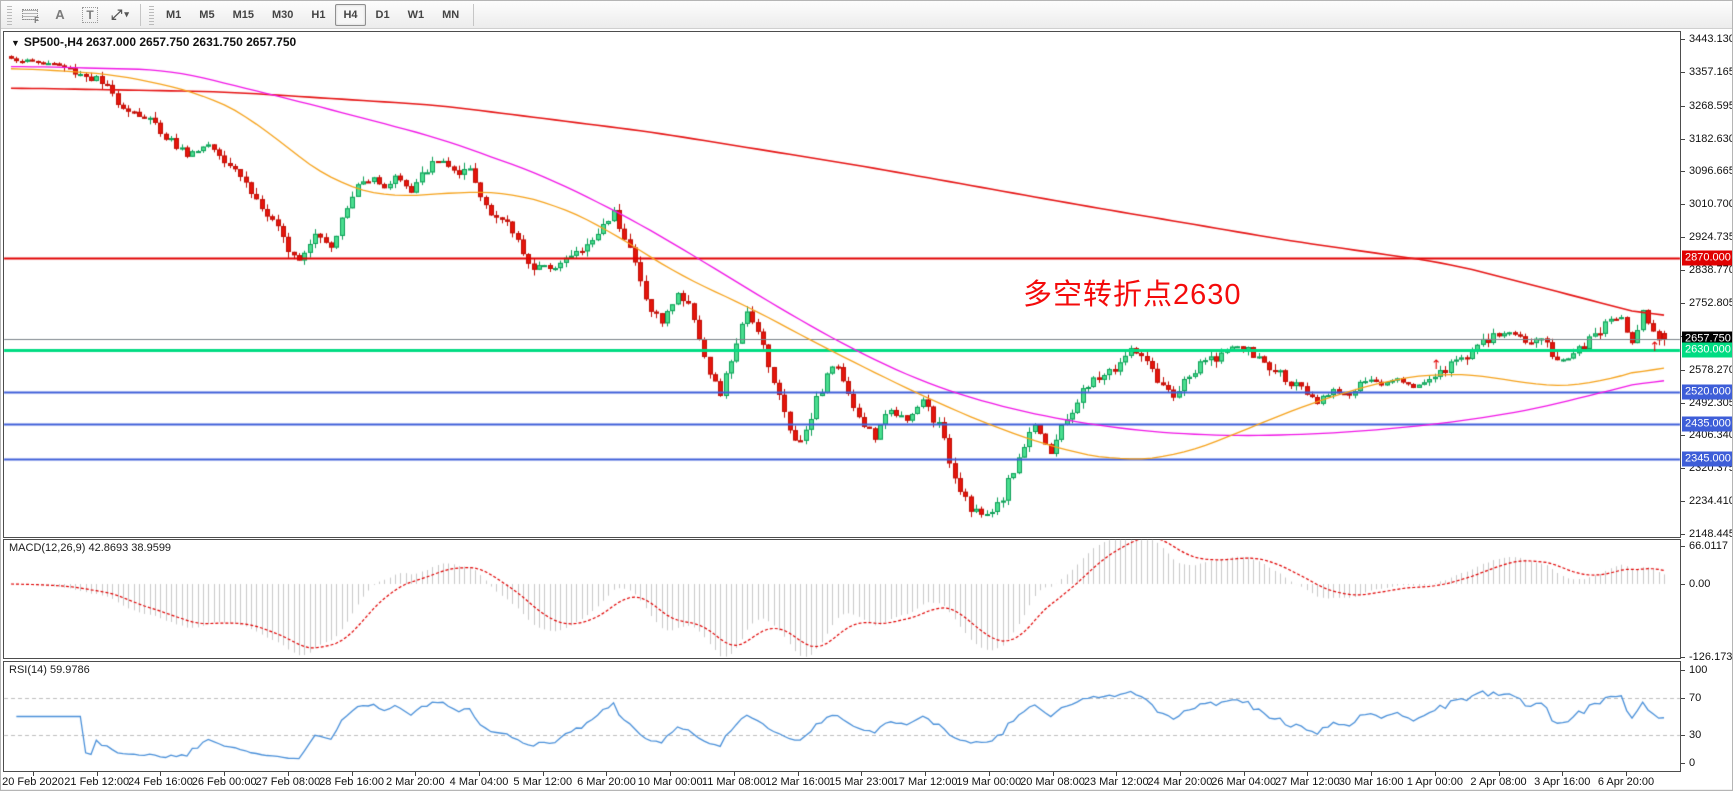  What do you see at coordinates (1371, 782) in the screenshot?
I see `time-tick-label: 30 Mar 16:00` at bounding box center [1371, 782].